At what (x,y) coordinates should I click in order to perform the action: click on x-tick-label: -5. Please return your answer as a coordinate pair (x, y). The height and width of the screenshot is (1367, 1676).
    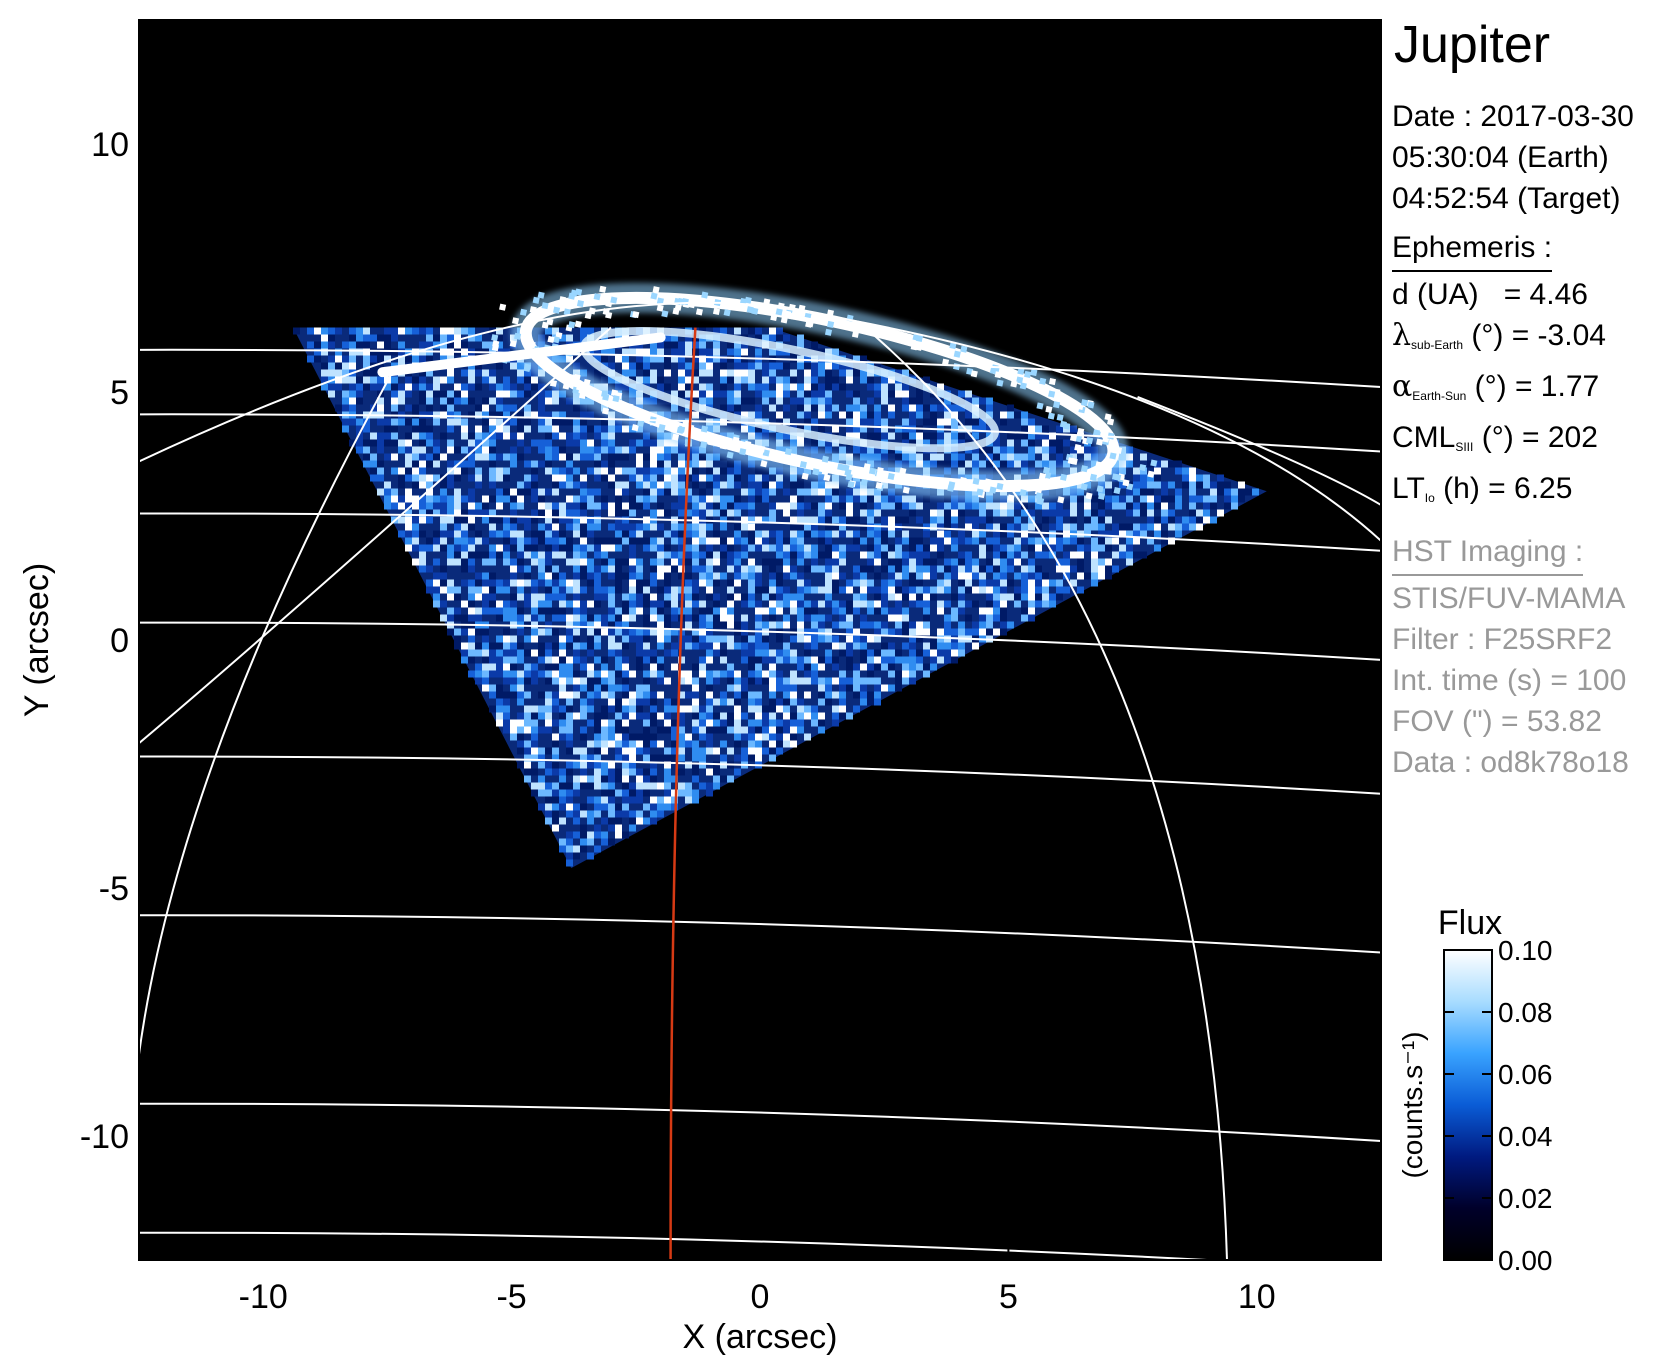
    Looking at the image, I should click on (511, 1297).